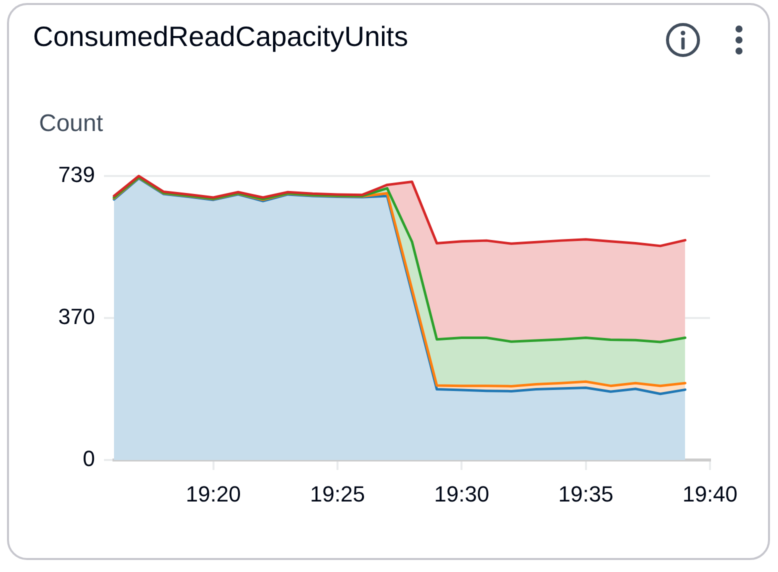 This screenshot has height=572, width=778. I want to click on x-tick-label: 19:25, so click(338, 493).